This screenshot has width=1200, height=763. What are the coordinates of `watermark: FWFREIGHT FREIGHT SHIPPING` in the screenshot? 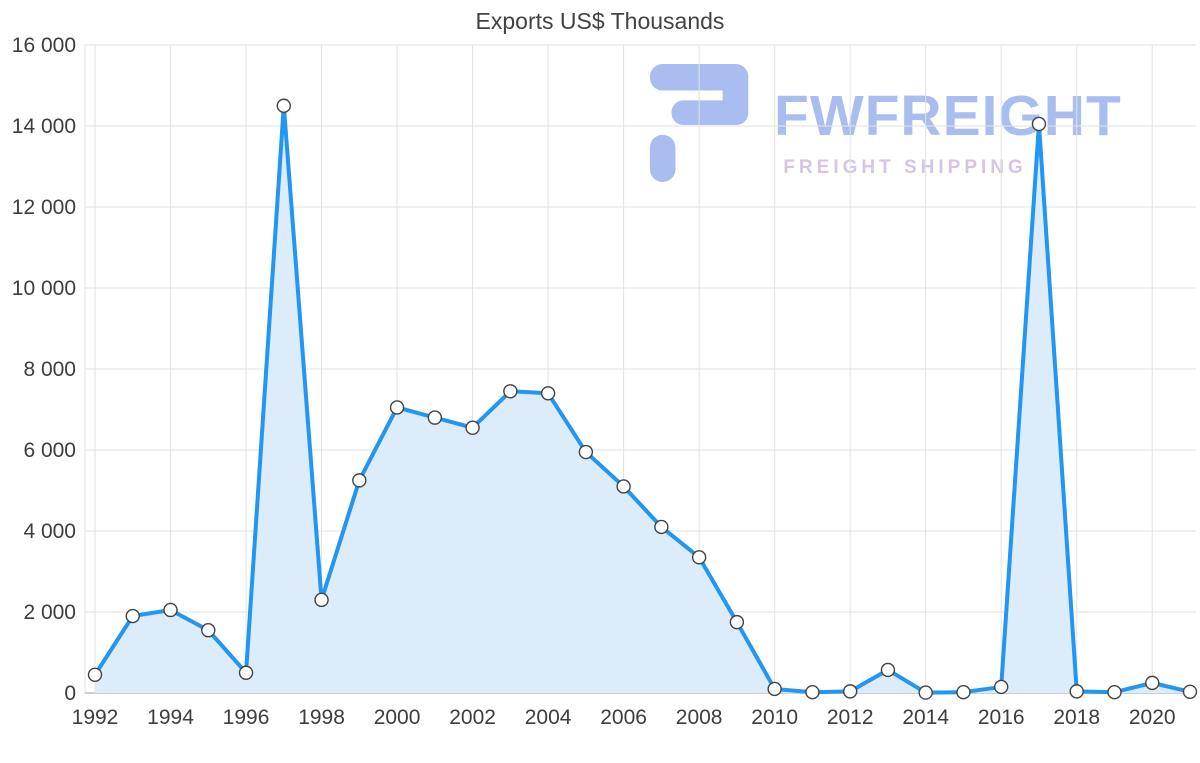 It's located at (884, 123).